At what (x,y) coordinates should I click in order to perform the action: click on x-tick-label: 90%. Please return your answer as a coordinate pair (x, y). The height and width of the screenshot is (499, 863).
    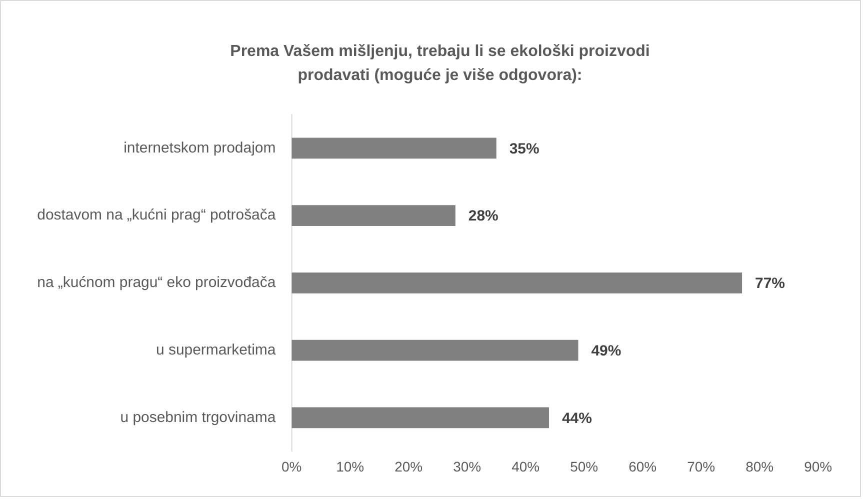
    Looking at the image, I should click on (818, 466).